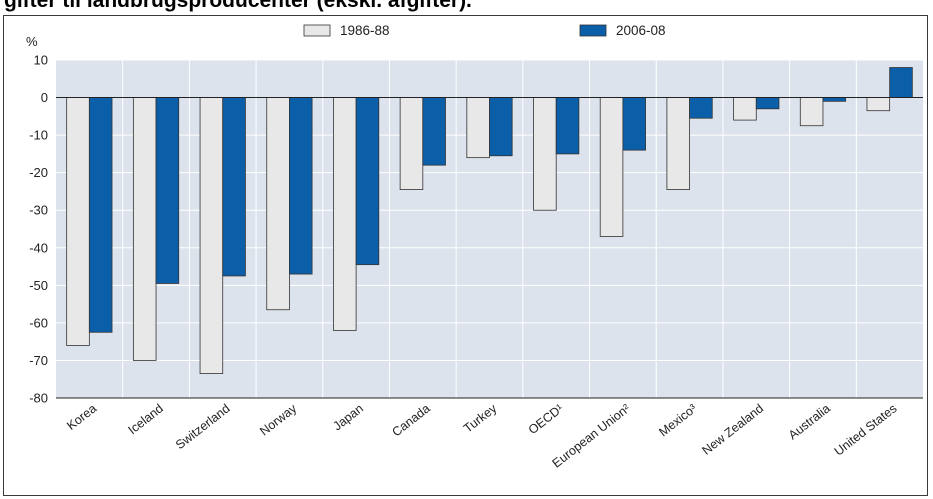 Image resolution: width=933 pixels, height=499 pixels. I want to click on legend-label: 1986-88, so click(365, 30).